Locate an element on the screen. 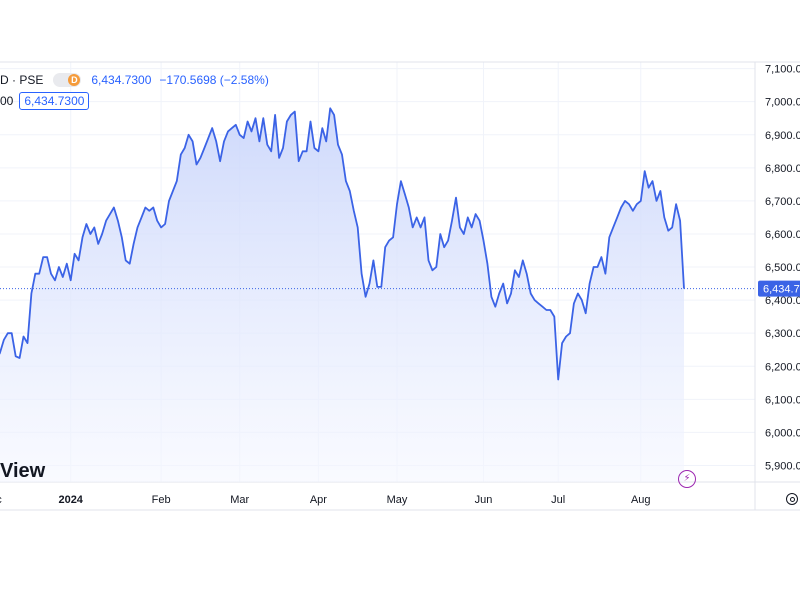 This screenshot has width=800, height=600. indicator-prefix: 00 is located at coordinates (7, 101).